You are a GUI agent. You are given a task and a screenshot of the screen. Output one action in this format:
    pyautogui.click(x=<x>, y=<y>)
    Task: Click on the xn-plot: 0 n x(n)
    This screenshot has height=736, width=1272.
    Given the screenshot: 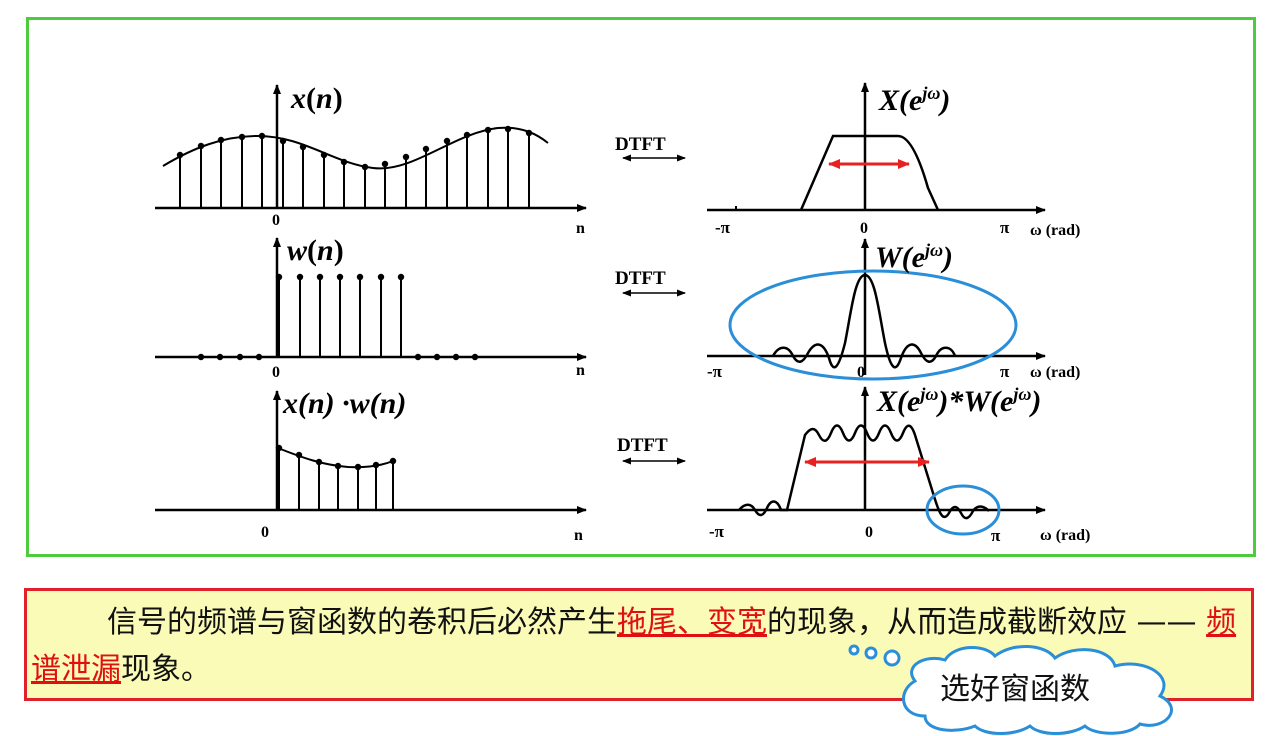 What is the action you would take?
    pyautogui.click(x=371, y=159)
    